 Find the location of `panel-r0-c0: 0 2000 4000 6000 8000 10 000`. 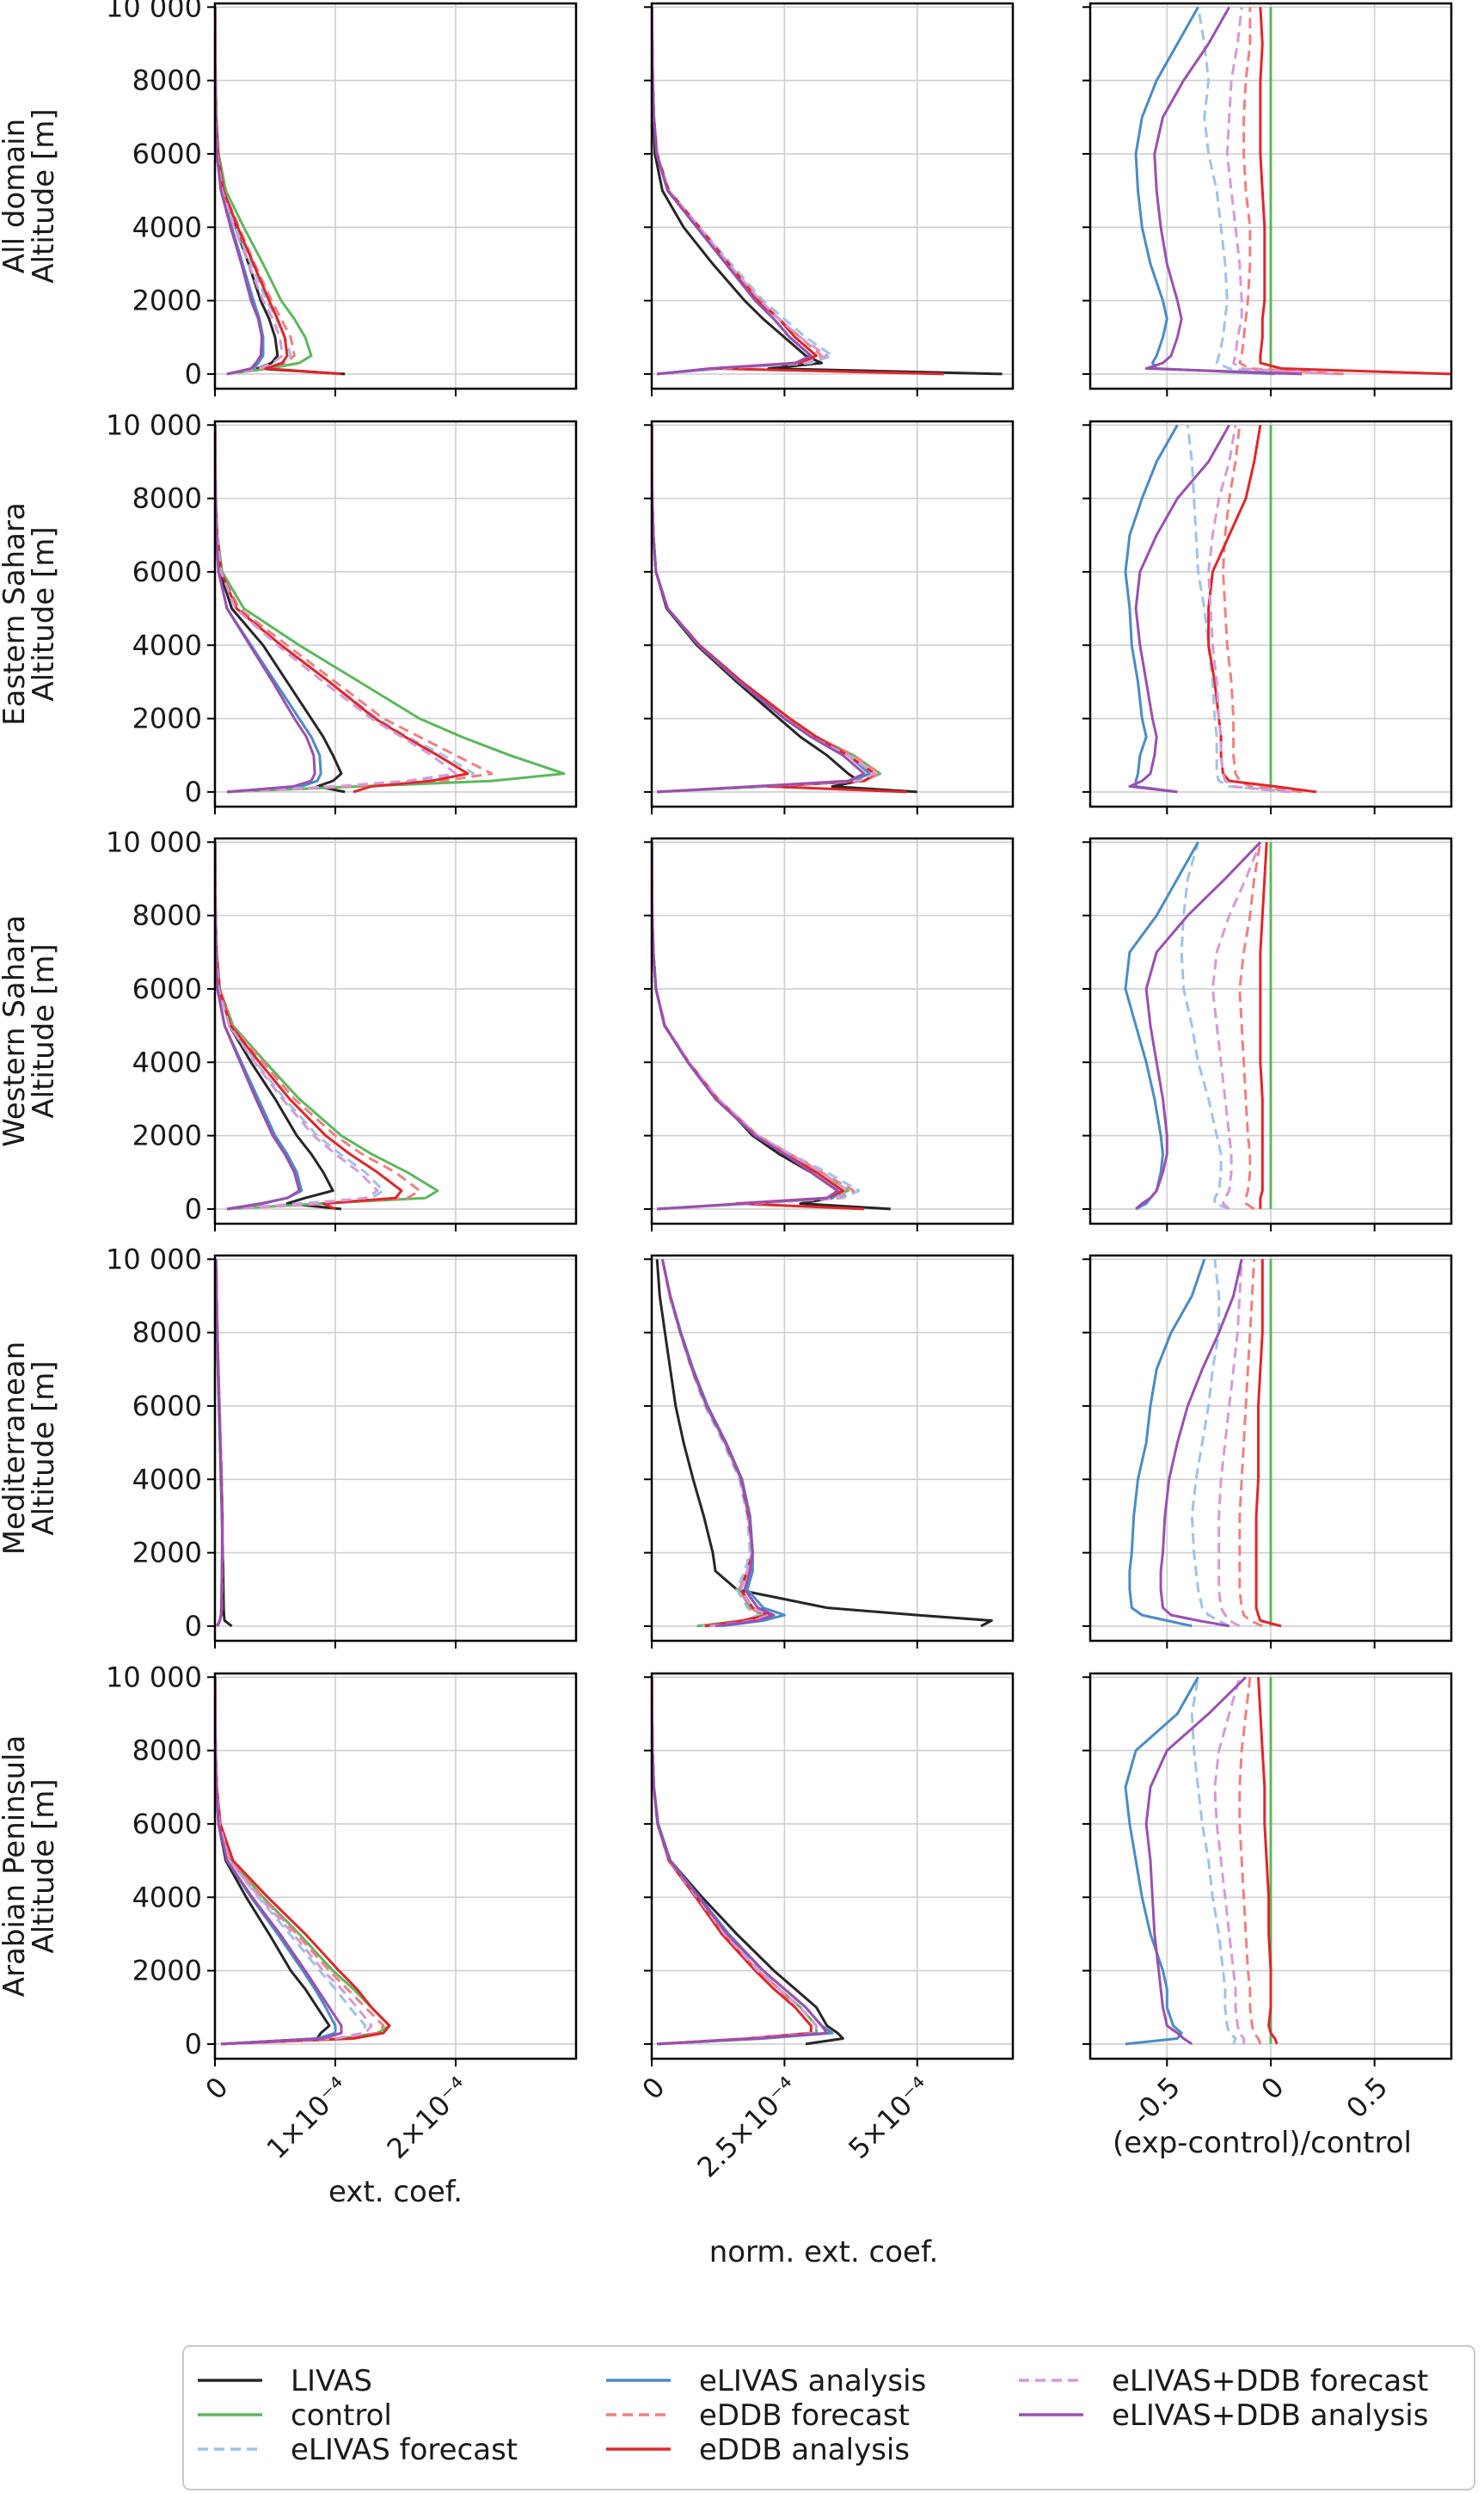

panel-r0-c0: 0 2000 4000 6000 8000 10 000 is located at coordinates (342, 198).